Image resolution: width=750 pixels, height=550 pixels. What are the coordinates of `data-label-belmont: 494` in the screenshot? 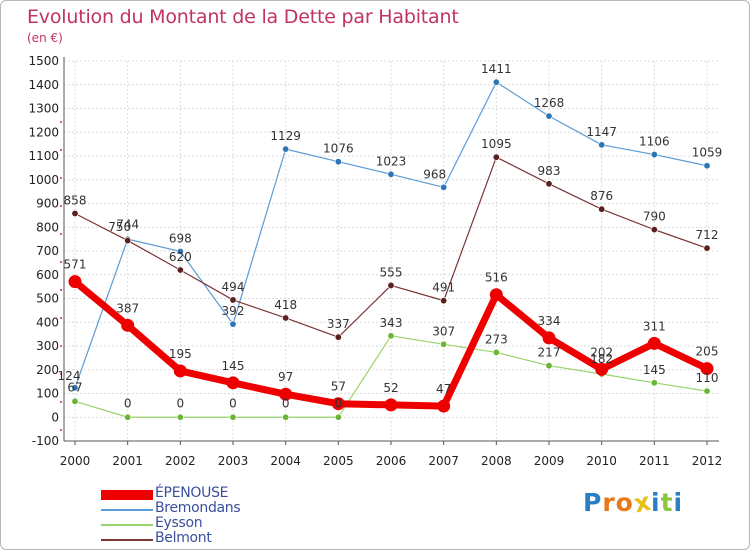 It's located at (233, 287).